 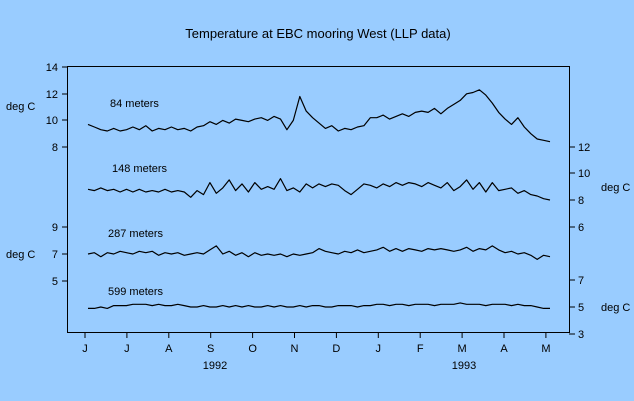 What do you see at coordinates (581, 335) in the screenshot?
I see `right-tick-label: 3` at bounding box center [581, 335].